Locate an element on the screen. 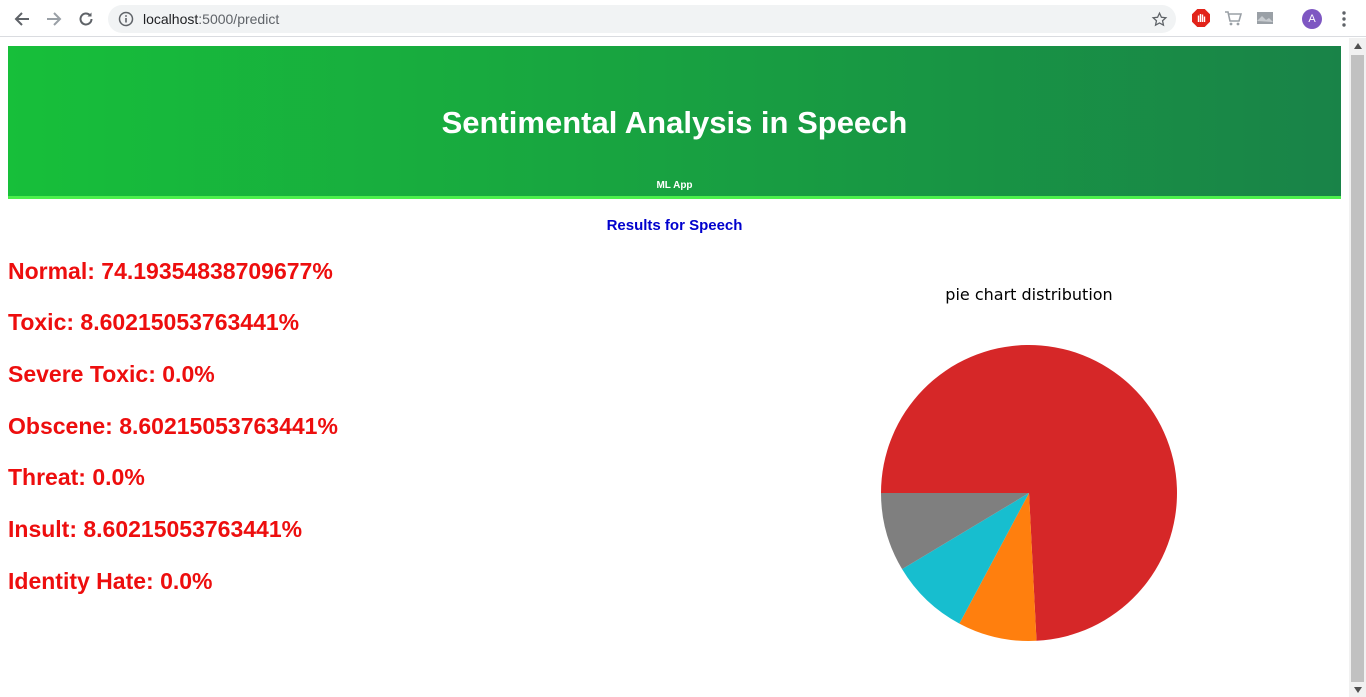  url-text: localhost:5000/predict is located at coordinates (211, 19).